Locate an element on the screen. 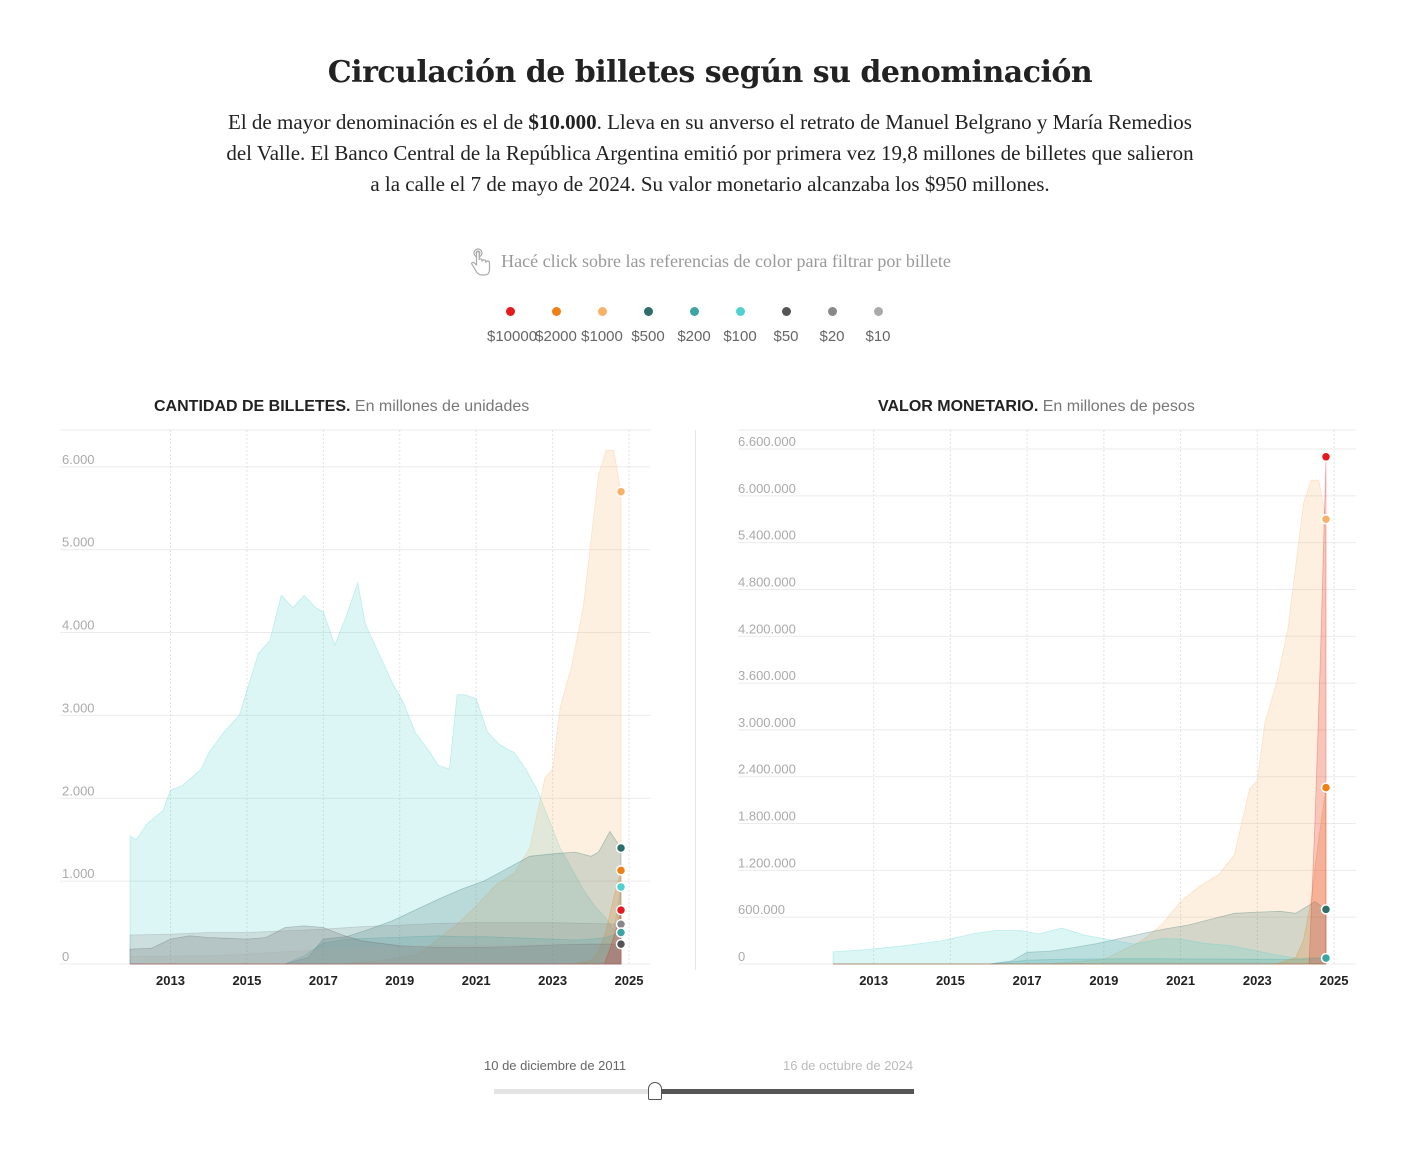  legend-item-20: $20 is located at coordinates (832, 324).